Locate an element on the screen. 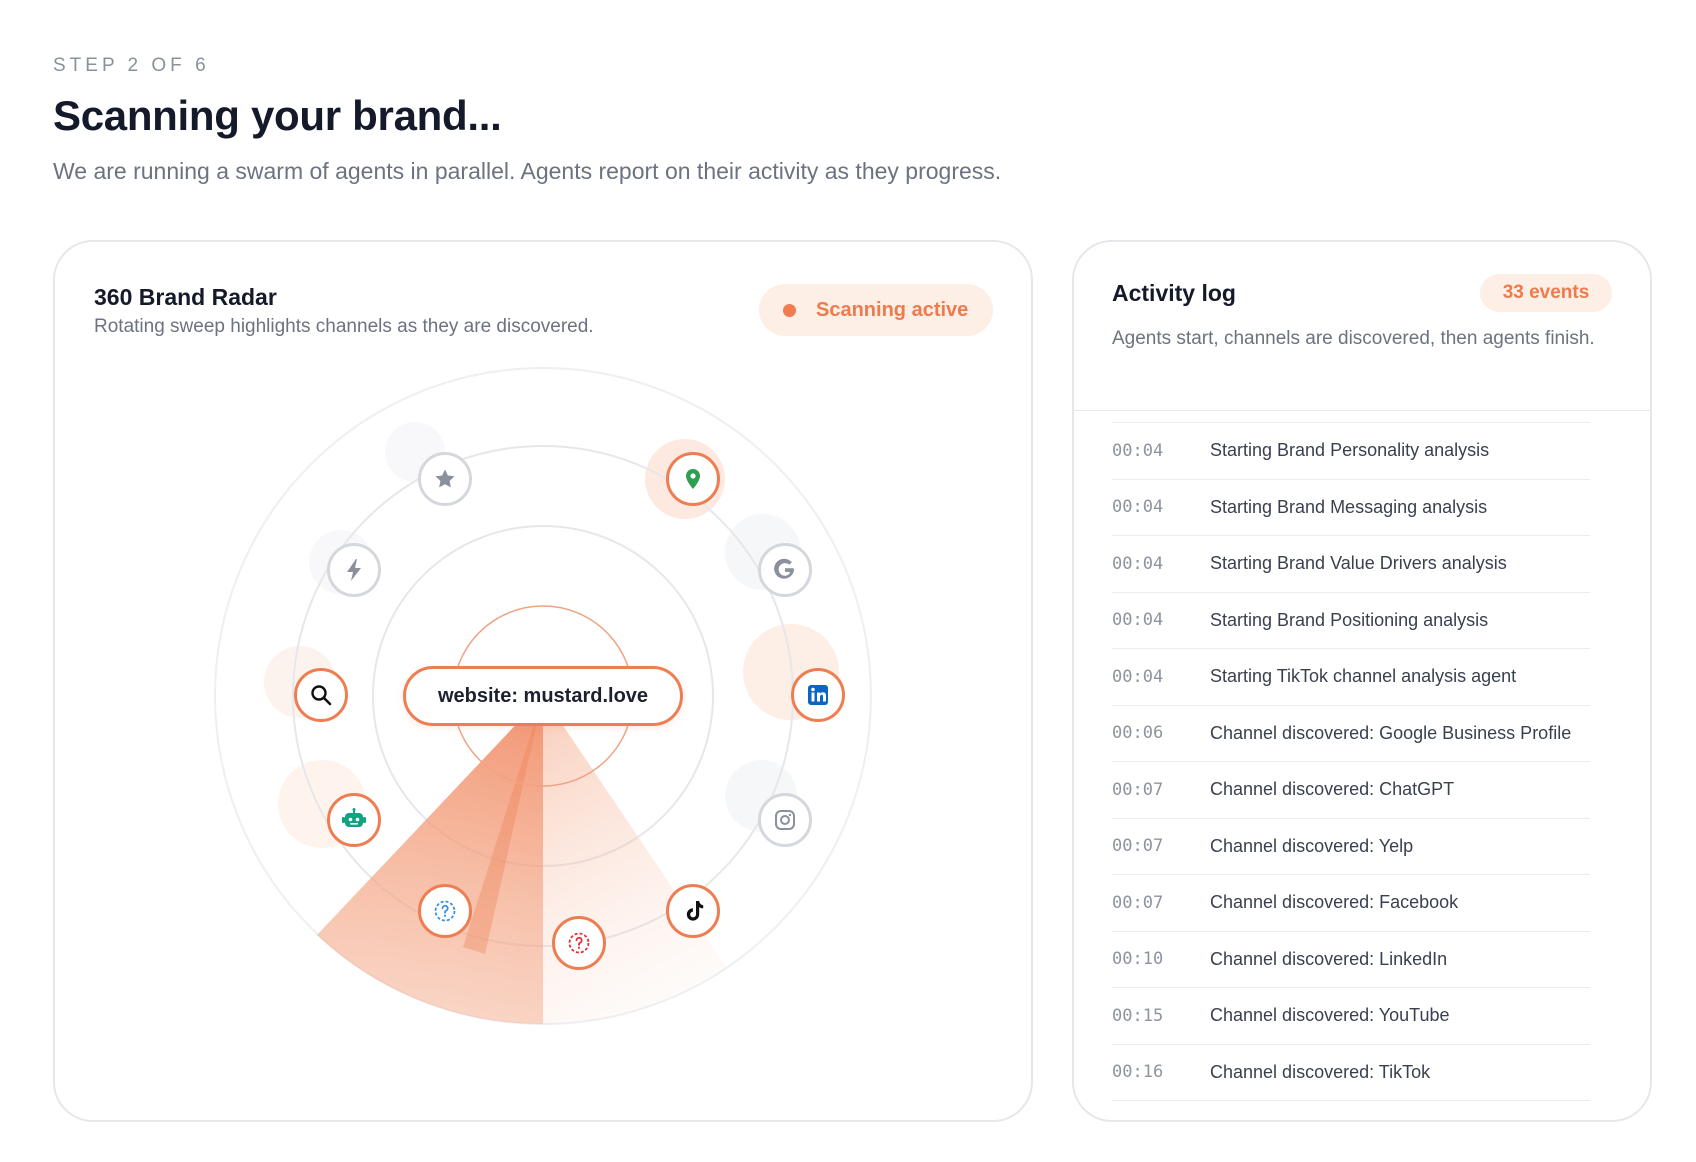 This screenshot has width=1696, height=1162. log-message: Starting Brand Messaging analysis is located at coordinates (1349, 506).